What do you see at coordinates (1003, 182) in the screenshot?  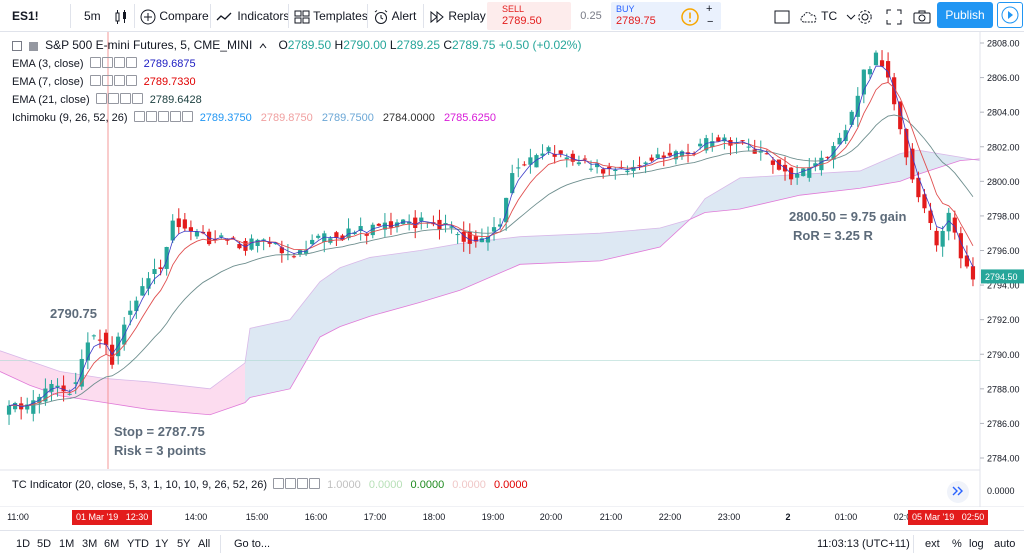 I see `price-tick-label: 2800.00` at bounding box center [1003, 182].